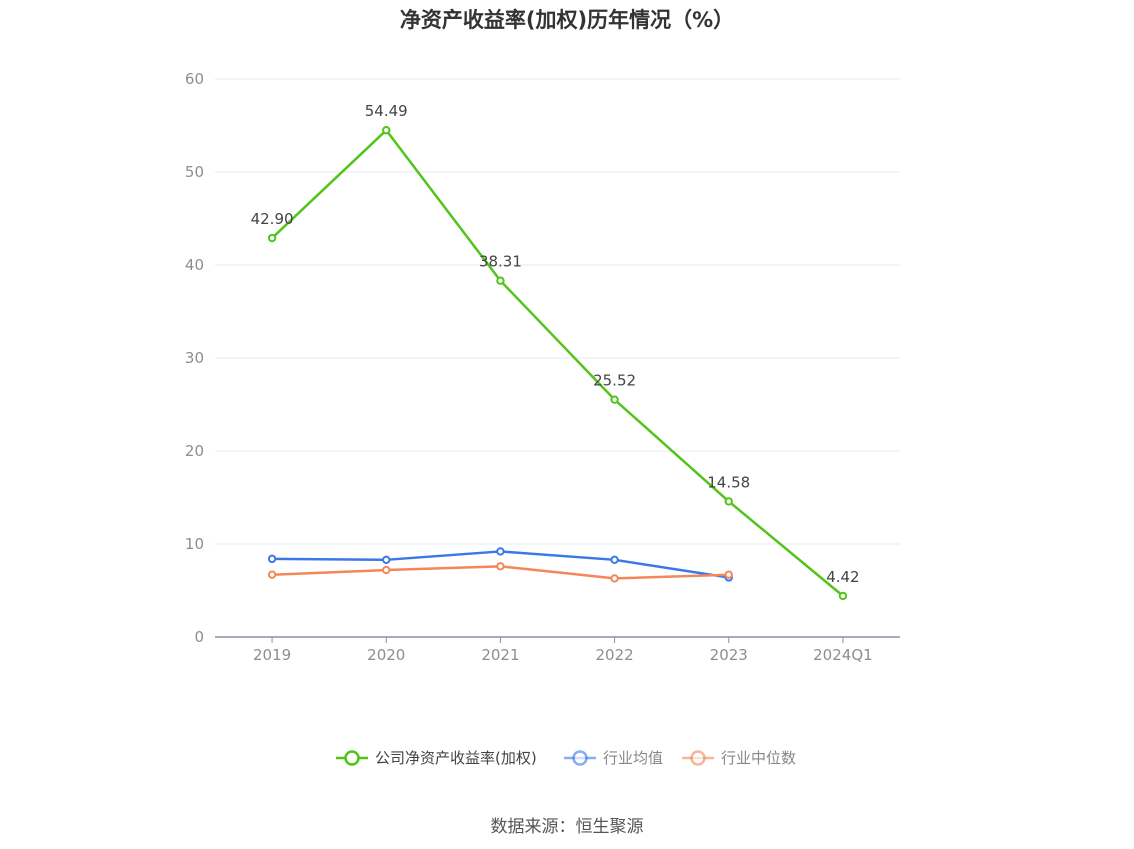 The width and height of the screenshot is (1134, 849). Describe the element at coordinates (567, 827) in the screenshot. I see `data-source-note: 数据来源：恒生聚源` at that location.